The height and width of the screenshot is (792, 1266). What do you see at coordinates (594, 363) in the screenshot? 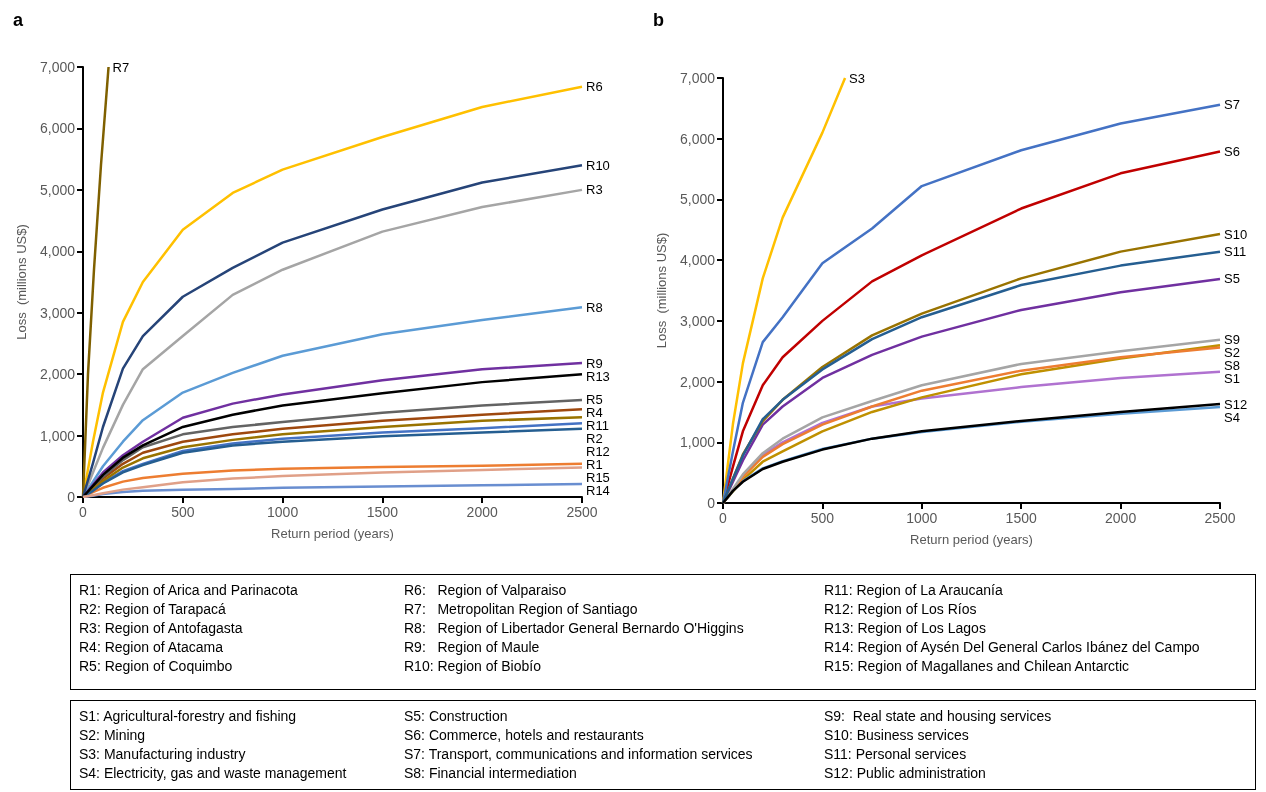
I see `series-label: R9` at bounding box center [594, 363].